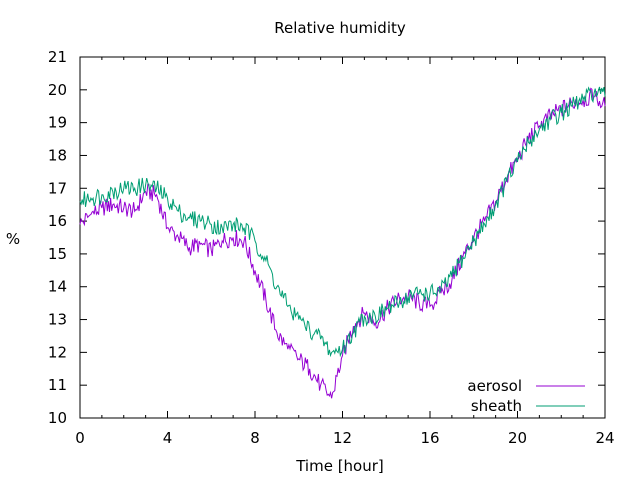 This screenshot has height=480, width=640. I want to click on legend-label-aerosol: aerosol, so click(494, 386).